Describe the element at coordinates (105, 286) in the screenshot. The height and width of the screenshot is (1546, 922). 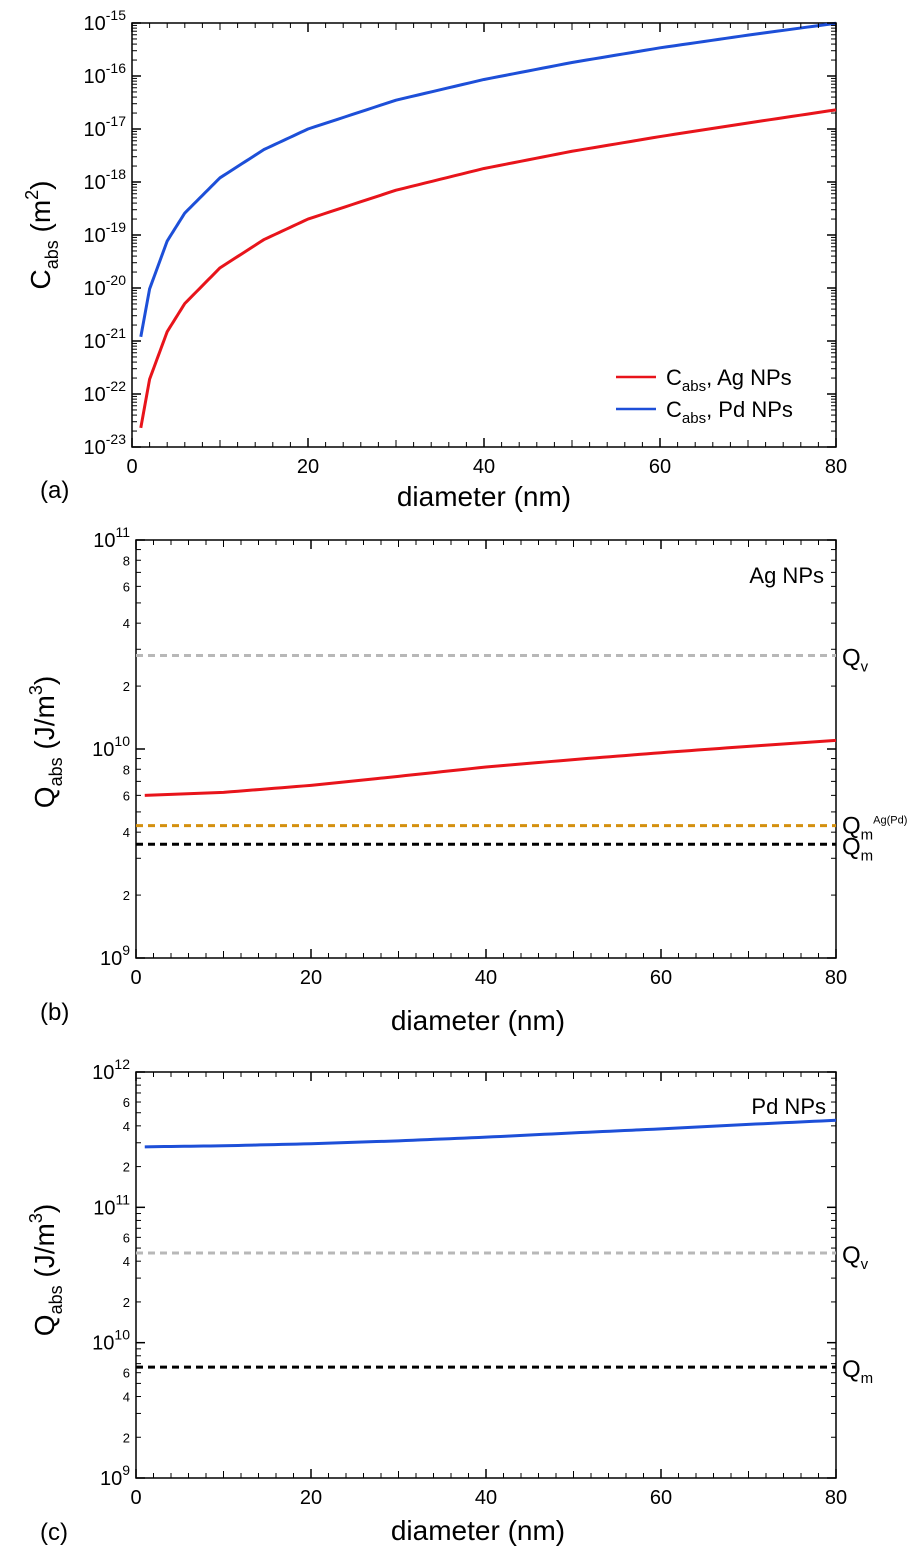
I see `y-tick-label: 10-20` at that location.